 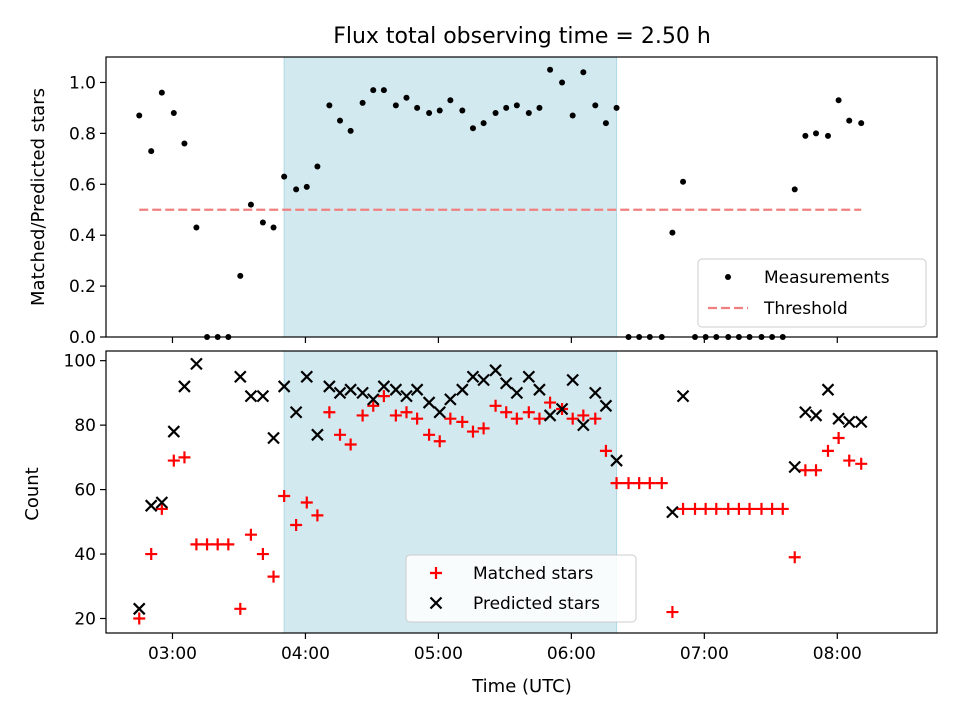 What do you see at coordinates (521, 588) in the screenshot?
I see `legend-box` at bounding box center [521, 588].